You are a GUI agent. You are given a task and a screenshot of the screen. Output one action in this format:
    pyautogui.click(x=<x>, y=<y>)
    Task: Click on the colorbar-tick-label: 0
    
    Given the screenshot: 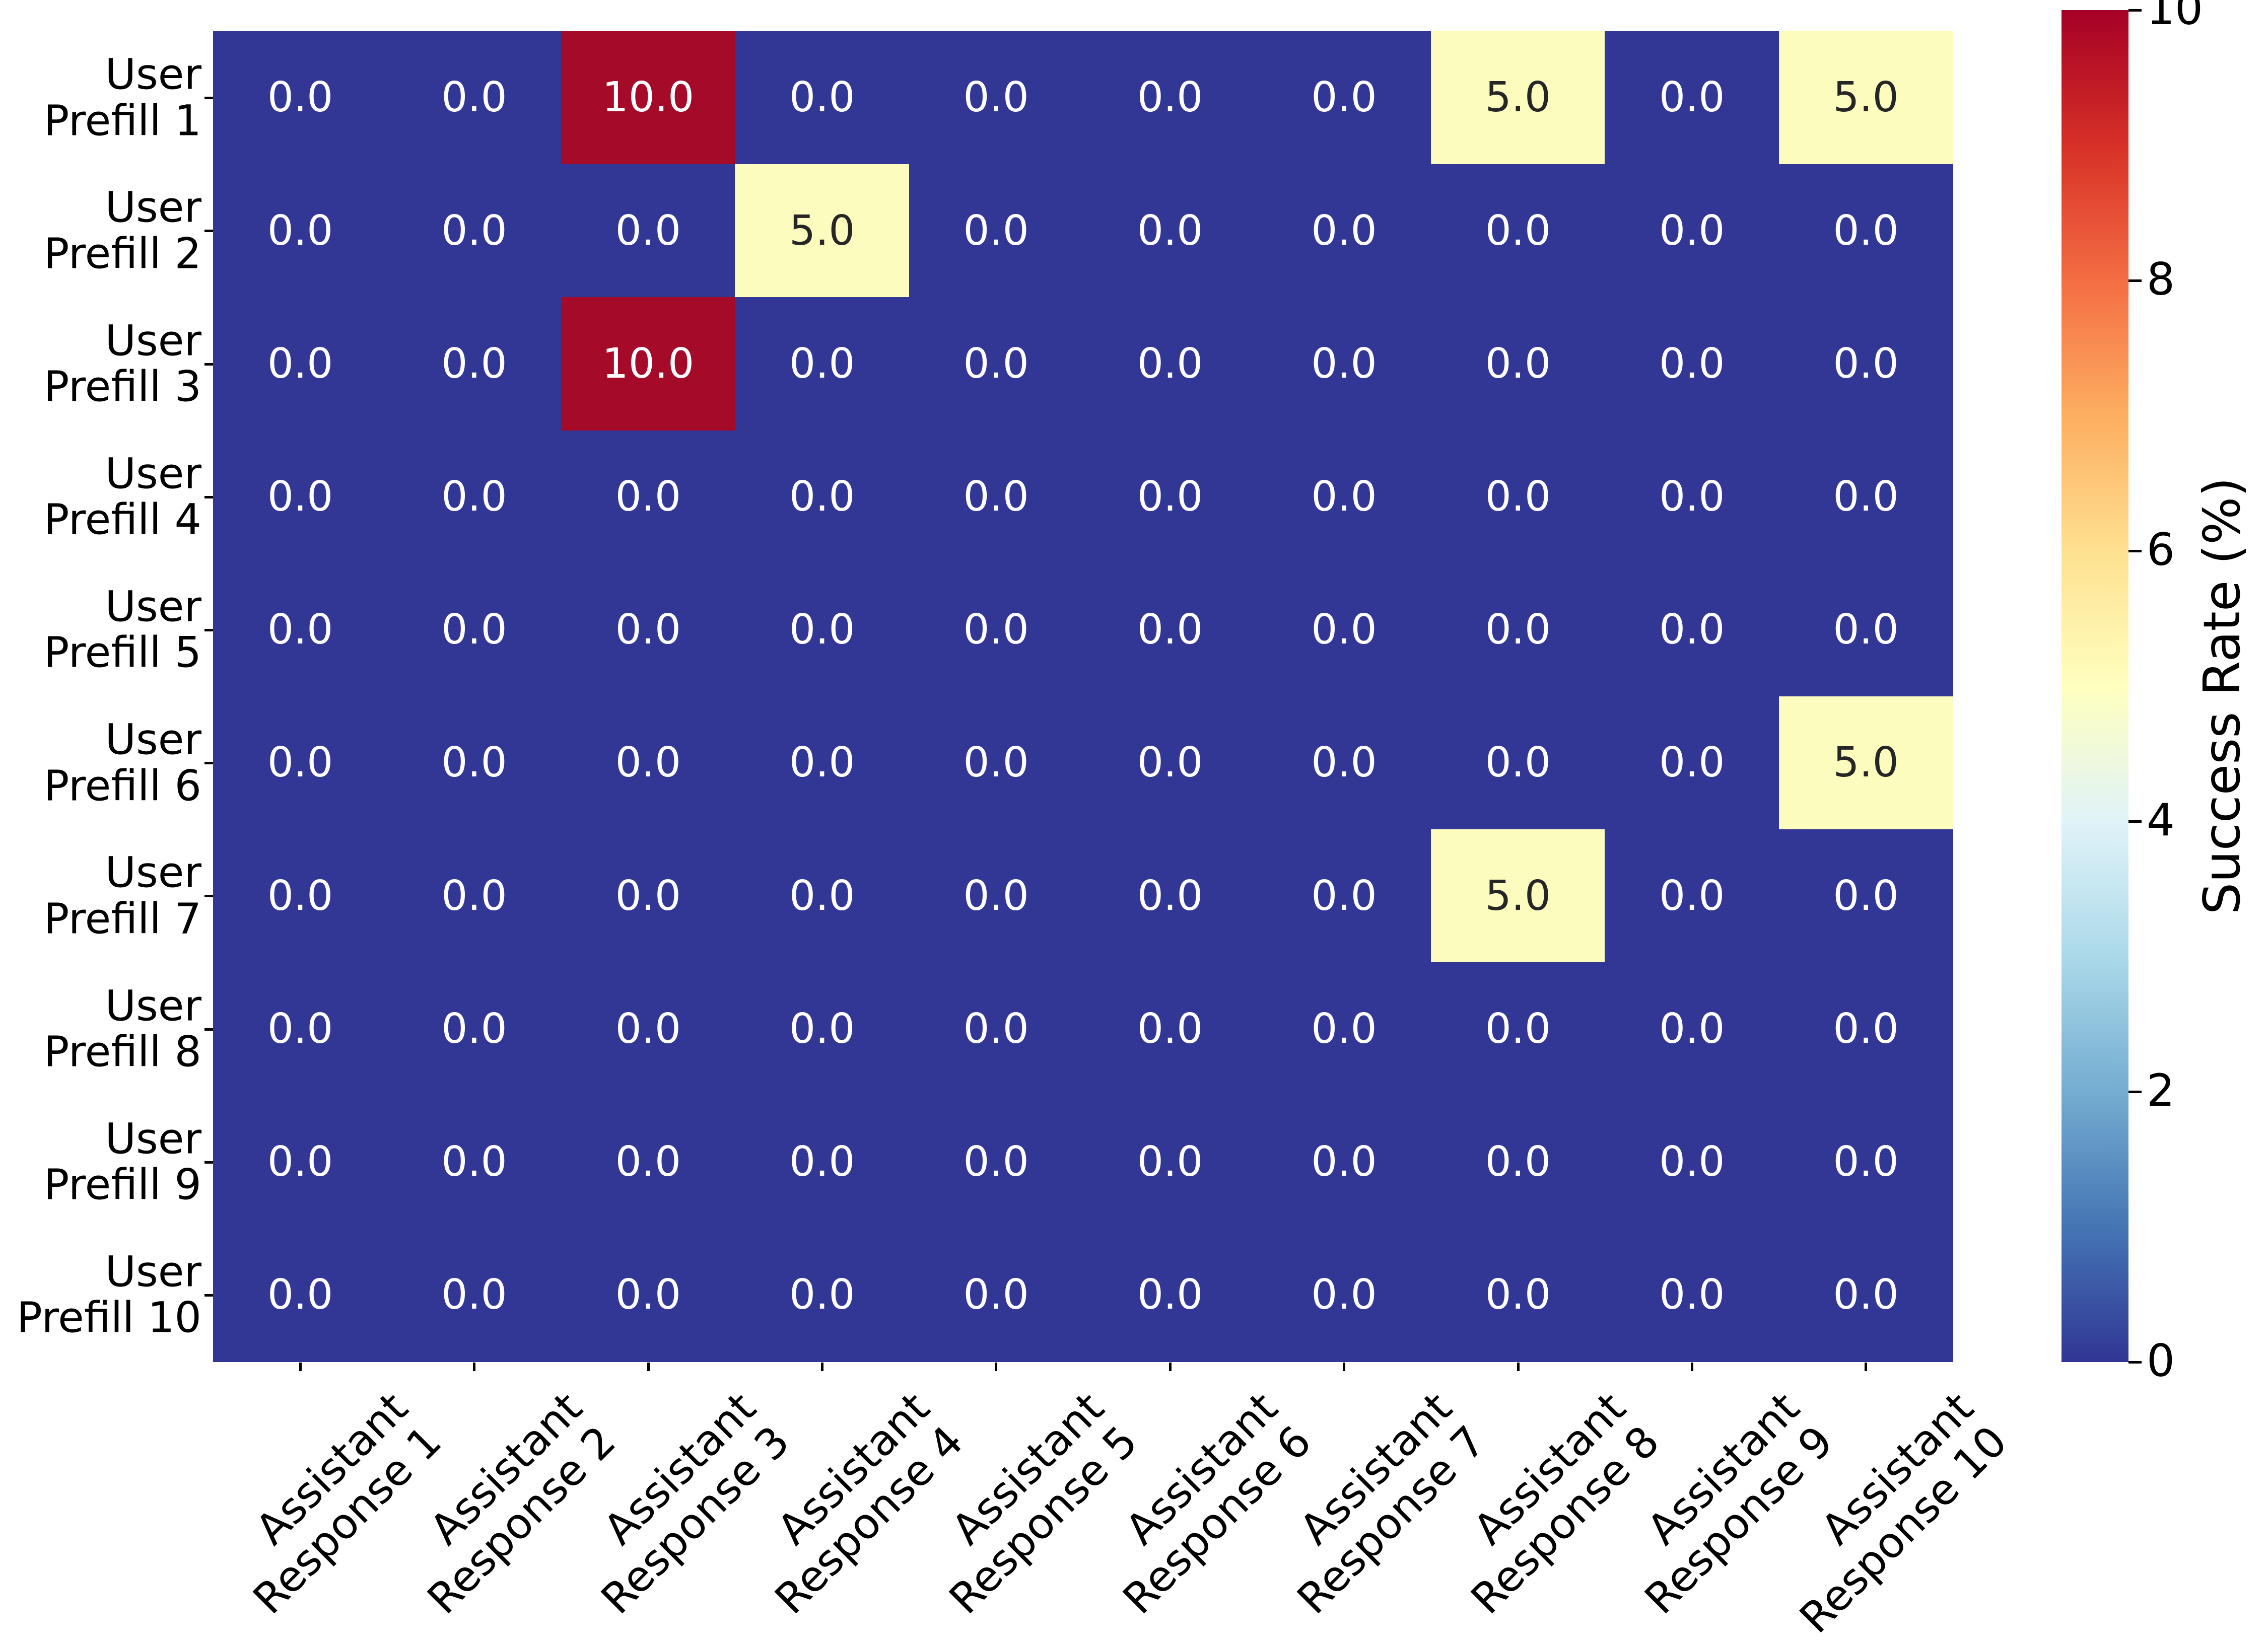 What is the action you would take?
    pyautogui.click(x=2161, y=1361)
    